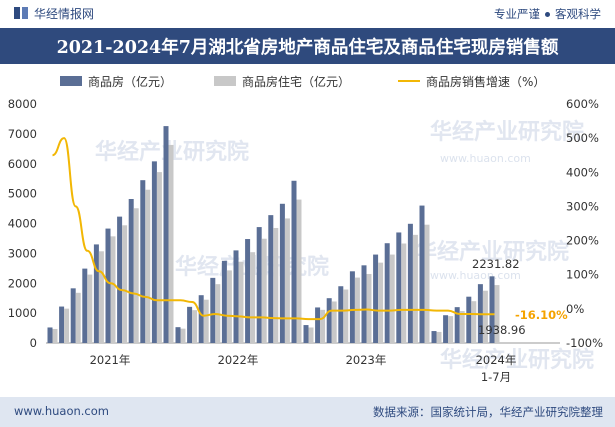 This screenshot has height=427, width=615. I want to click on legend-label-growth: 商品房销售增速（%）, so click(485, 81).